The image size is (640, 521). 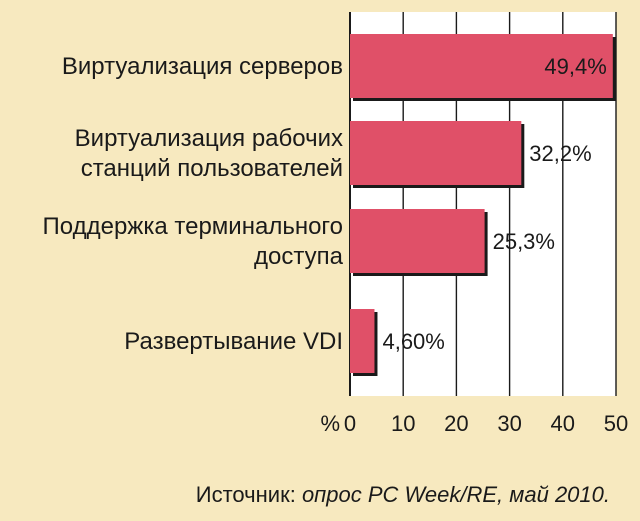 I want to click on x-axis-ticks: 0 10 20 30 40 50, so click(x=486, y=423).